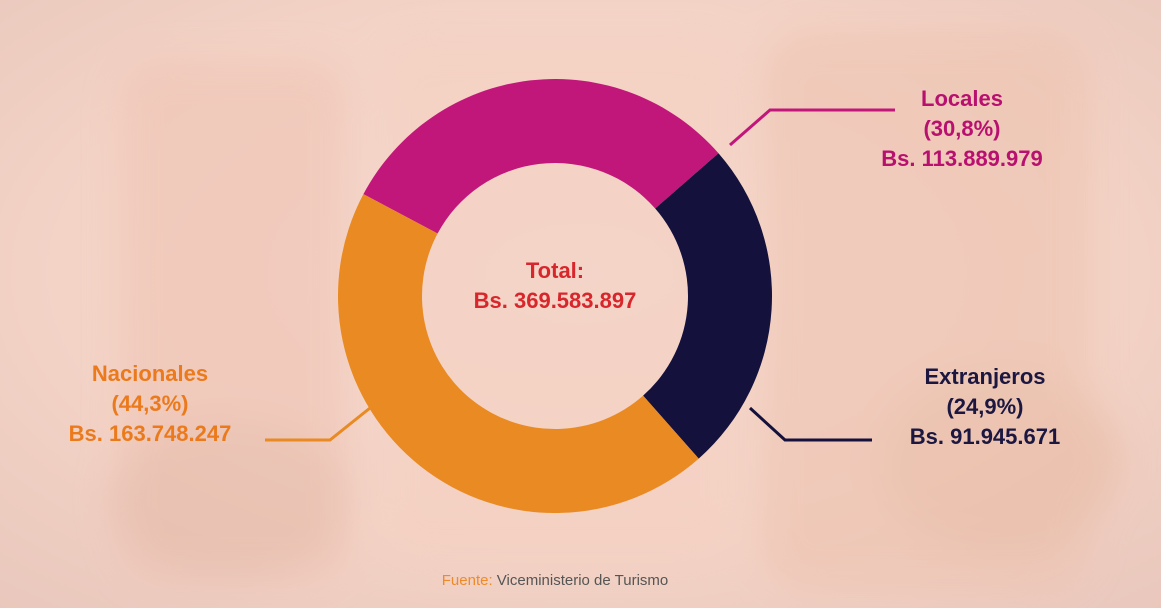  What do you see at coordinates (962, 98) in the screenshot?
I see `slice-label: Locales` at bounding box center [962, 98].